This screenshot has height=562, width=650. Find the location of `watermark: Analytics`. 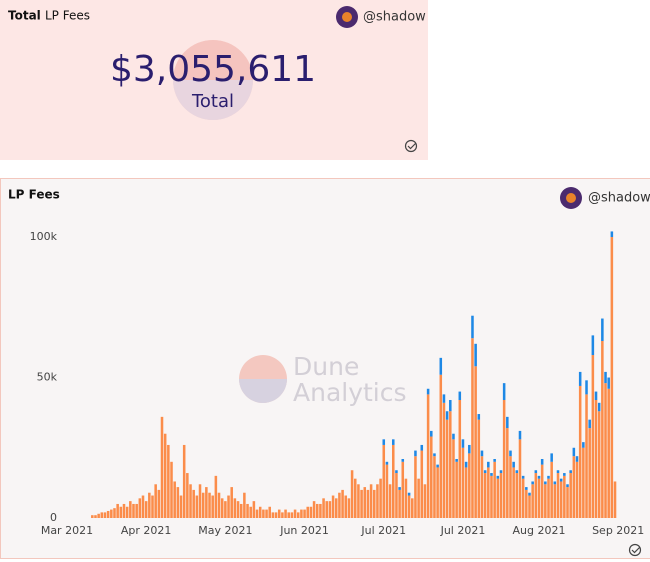

watermark: Analytics is located at coordinates (350, 392).